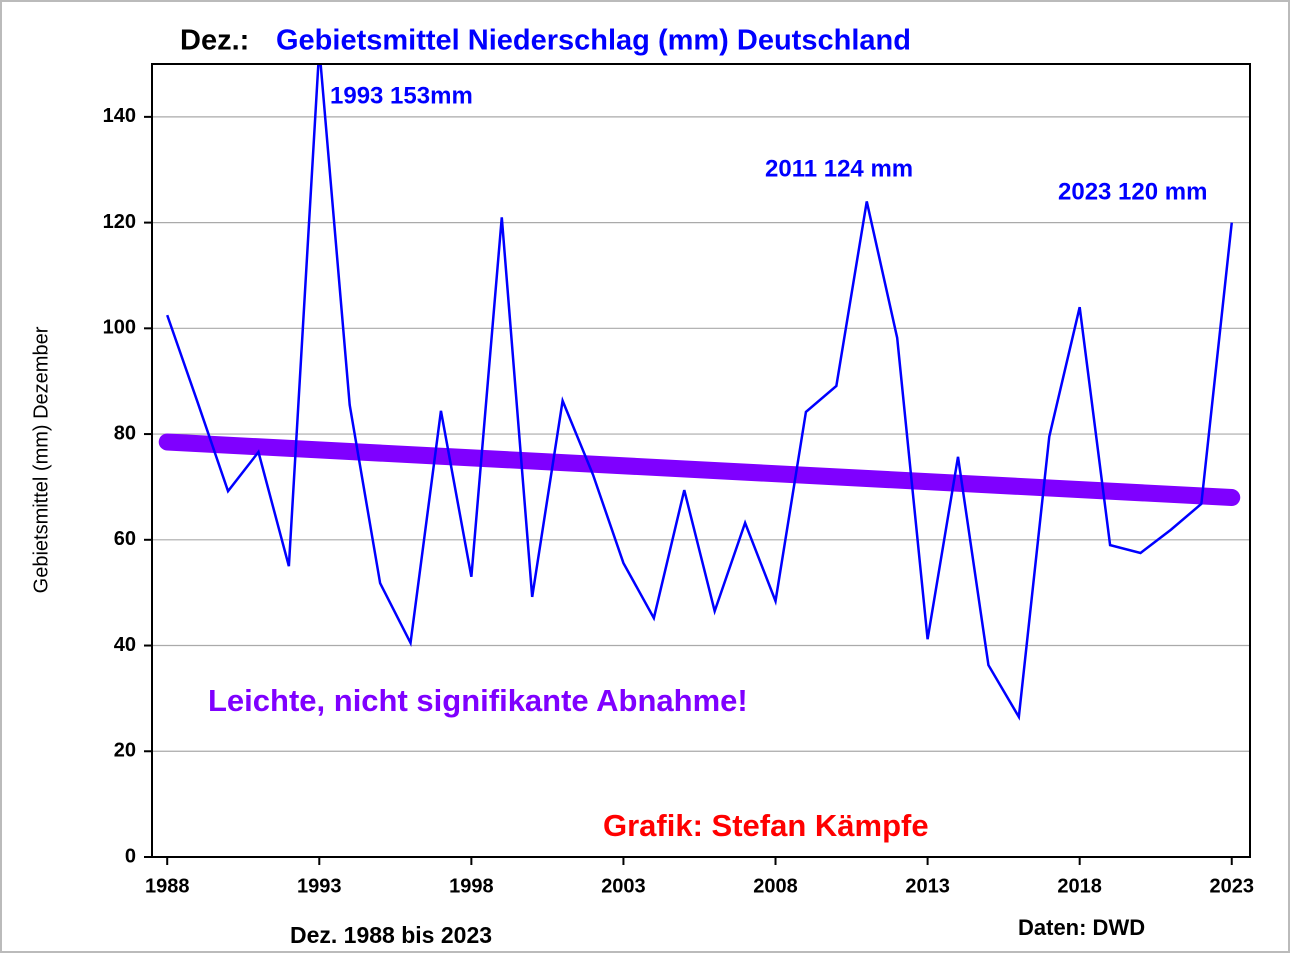  Describe the element at coordinates (214, 41) in the screenshot. I see `title-prefix: Dez.:` at that location.